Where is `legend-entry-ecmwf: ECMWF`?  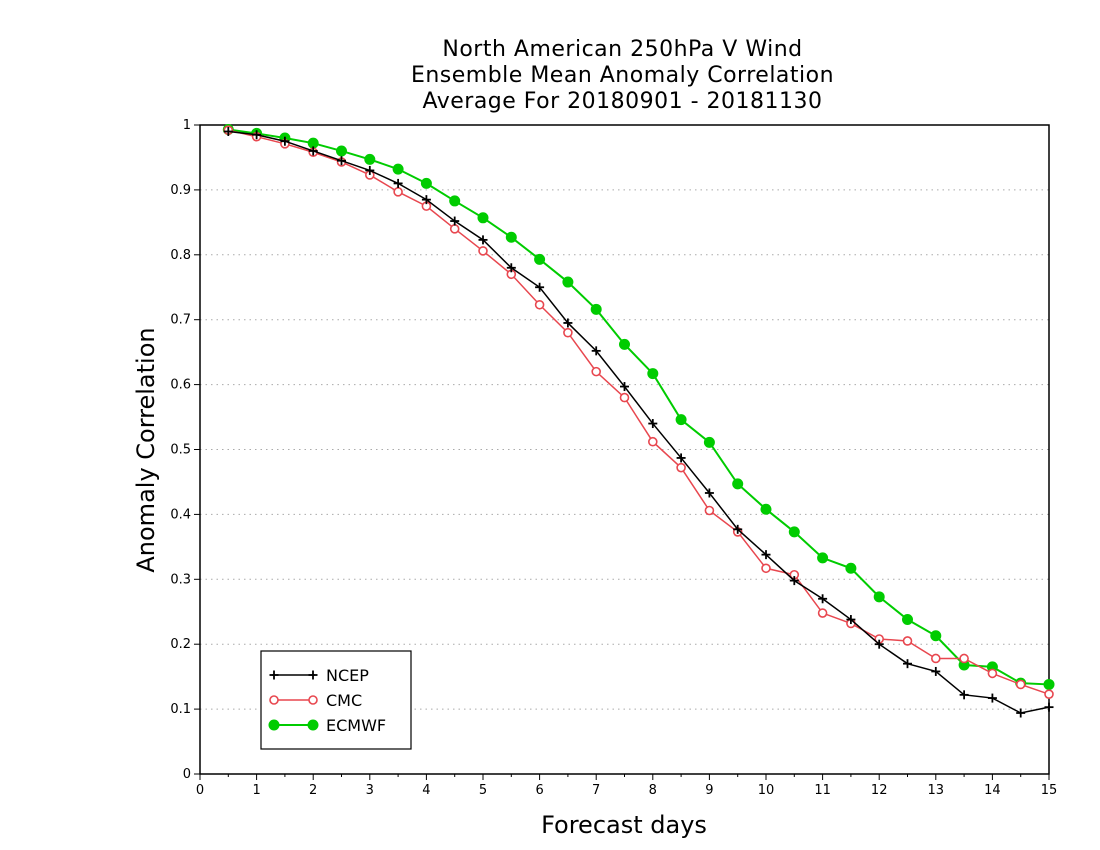 legend-entry-ecmwf: ECMWF is located at coordinates (327, 725).